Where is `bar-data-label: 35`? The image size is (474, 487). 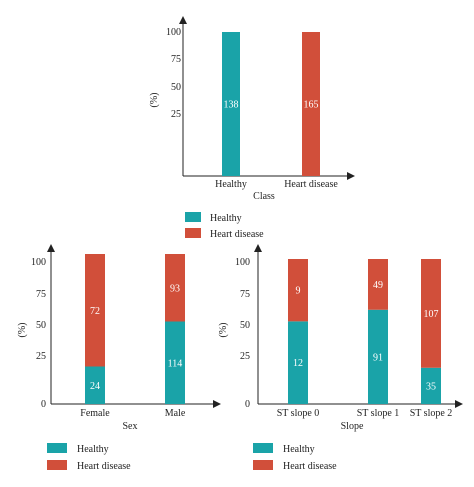 bar-data-label: 35 is located at coordinates (431, 386).